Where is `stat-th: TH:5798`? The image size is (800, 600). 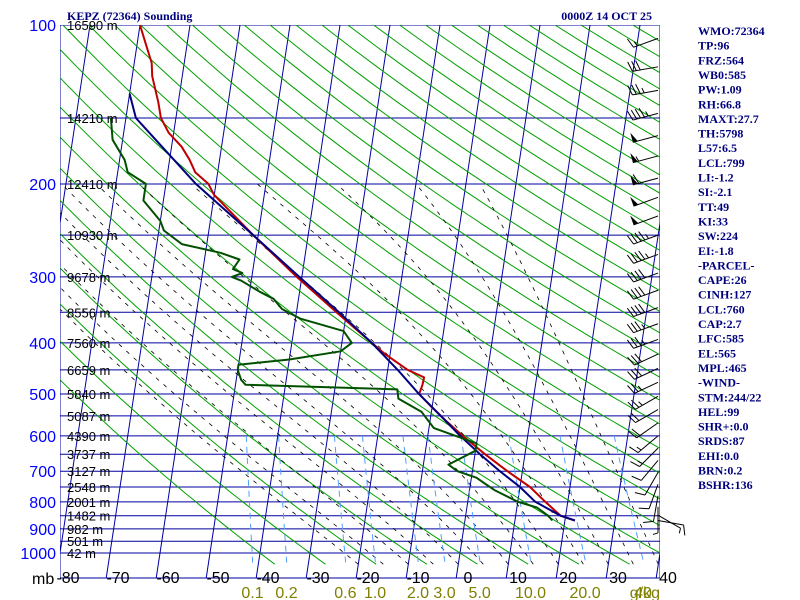
stat-th: TH:5798 is located at coordinates (720, 134).